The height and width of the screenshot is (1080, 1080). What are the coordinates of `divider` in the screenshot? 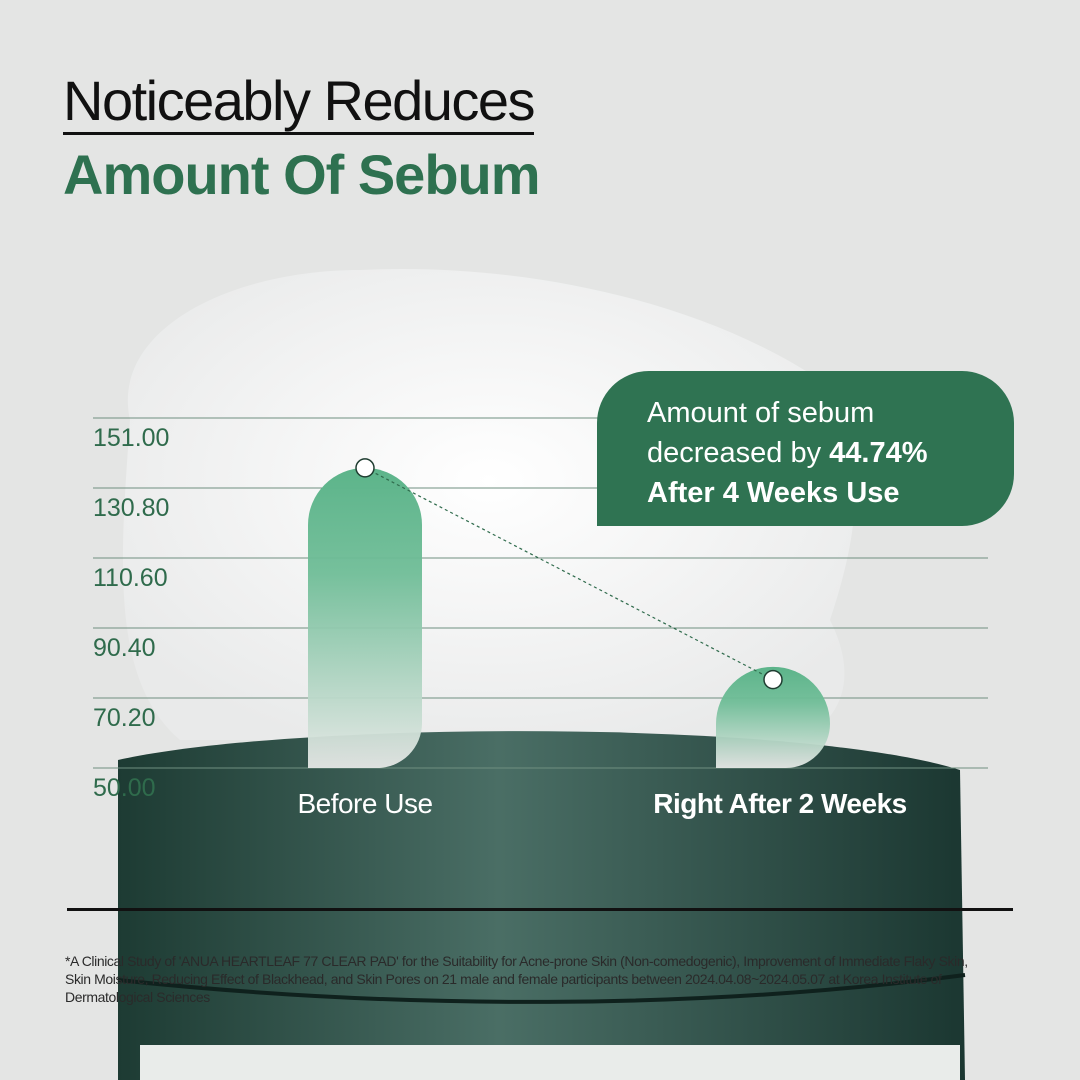 It's located at (540, 909).